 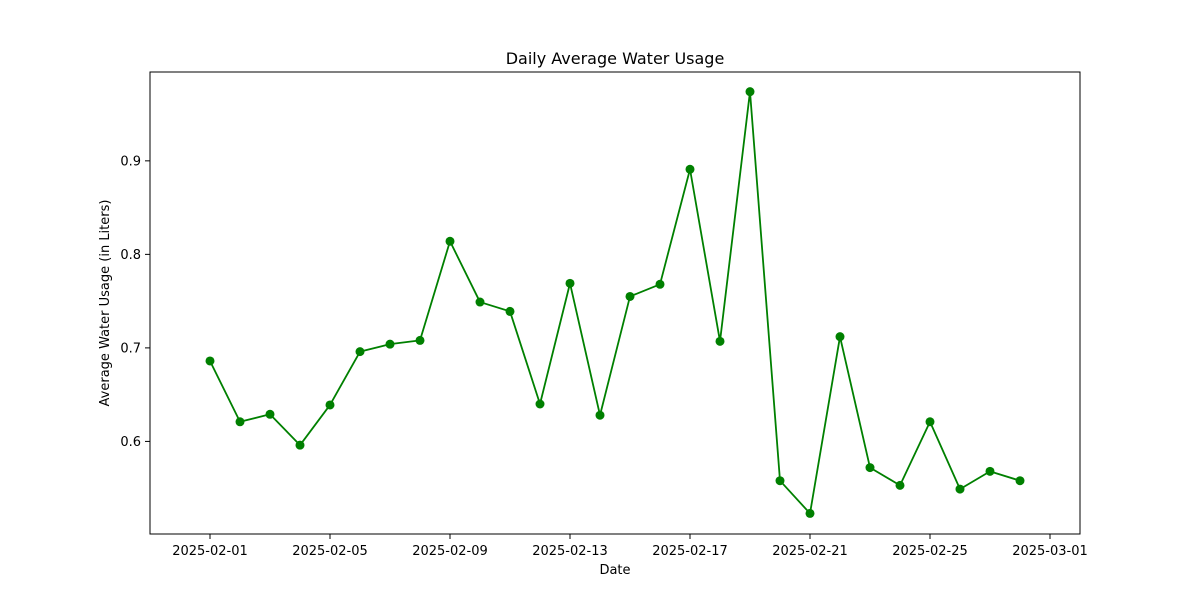 I want to click on y-tick-label: 0.8, so click(x=130, y=255).